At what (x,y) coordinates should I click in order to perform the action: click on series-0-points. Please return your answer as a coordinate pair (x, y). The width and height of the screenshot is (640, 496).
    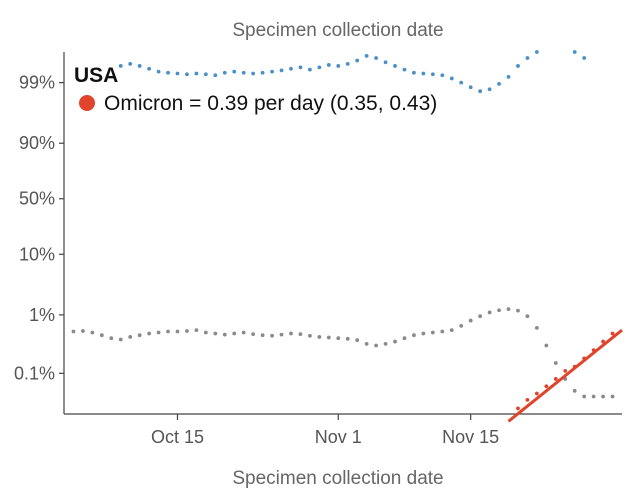
    Looking at the image, I should click on (352, 72).